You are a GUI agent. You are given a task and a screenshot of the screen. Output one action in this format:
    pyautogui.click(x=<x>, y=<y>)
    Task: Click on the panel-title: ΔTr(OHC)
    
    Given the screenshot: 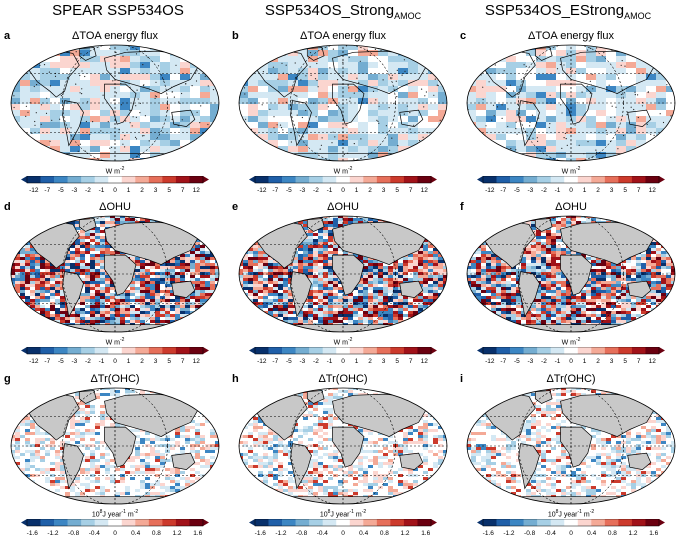 What is the action you would take?
    pyautogui.click(x=115, y=379)
    